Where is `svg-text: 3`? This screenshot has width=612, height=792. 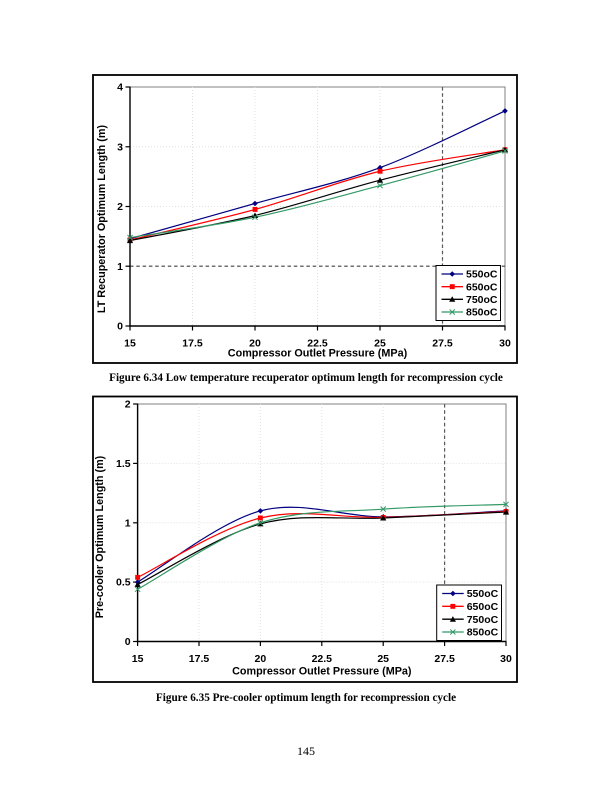 svg-text: 3 is located at coordinates (120, 147).